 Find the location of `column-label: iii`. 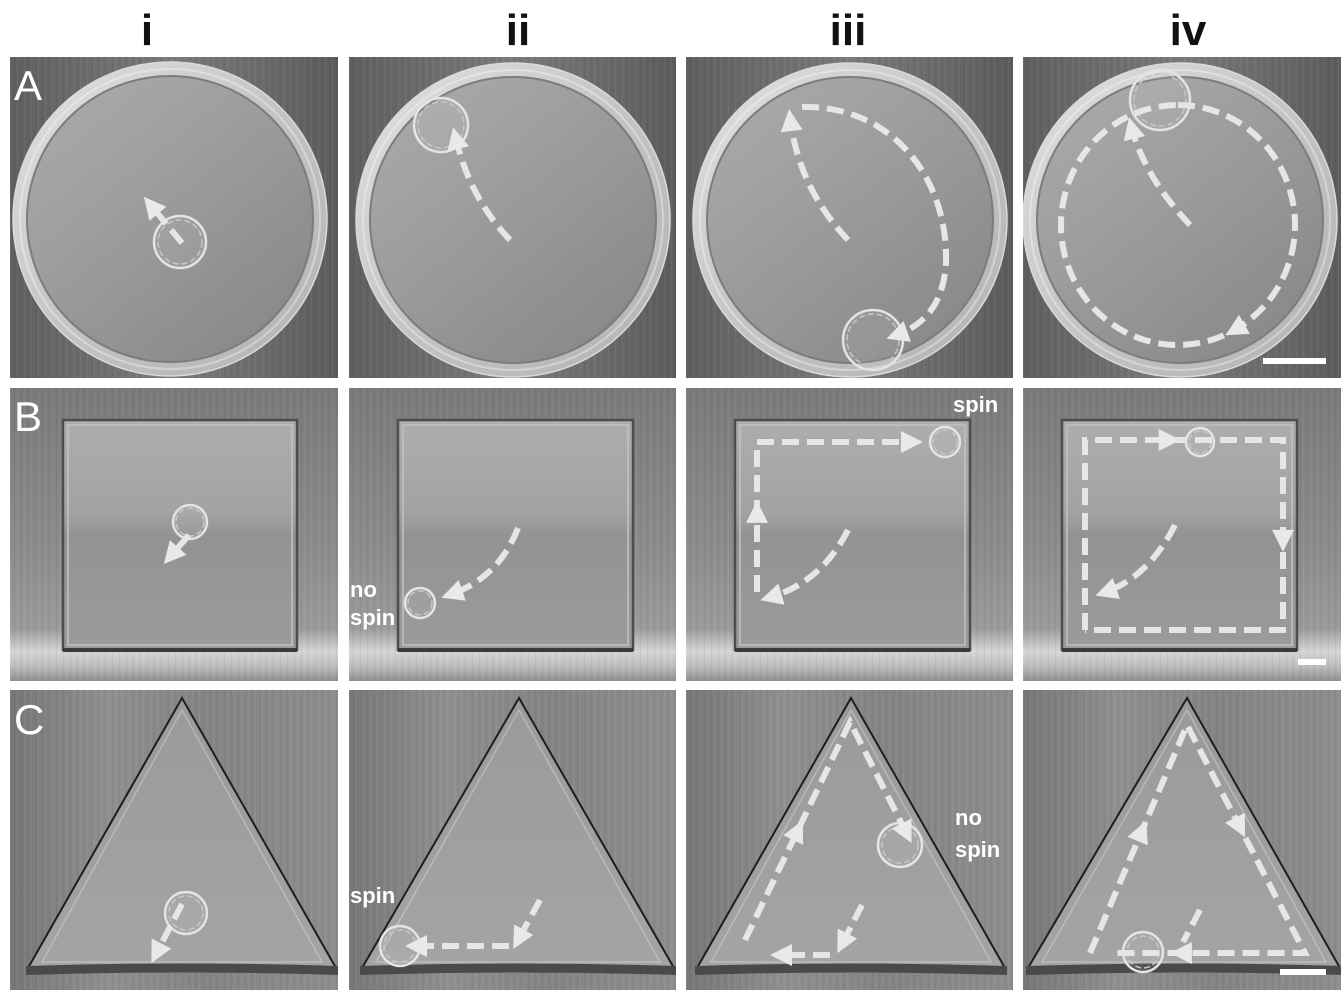

column-label: iii is located at coordinates (848, 30).